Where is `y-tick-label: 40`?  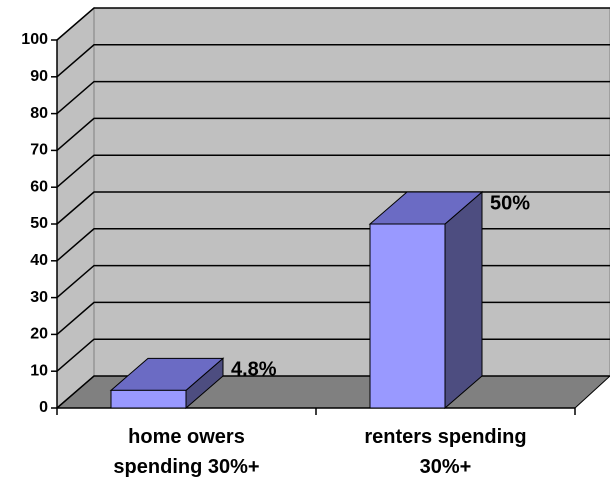
y-tick-label: 40 is located at coordinates (39, 260).